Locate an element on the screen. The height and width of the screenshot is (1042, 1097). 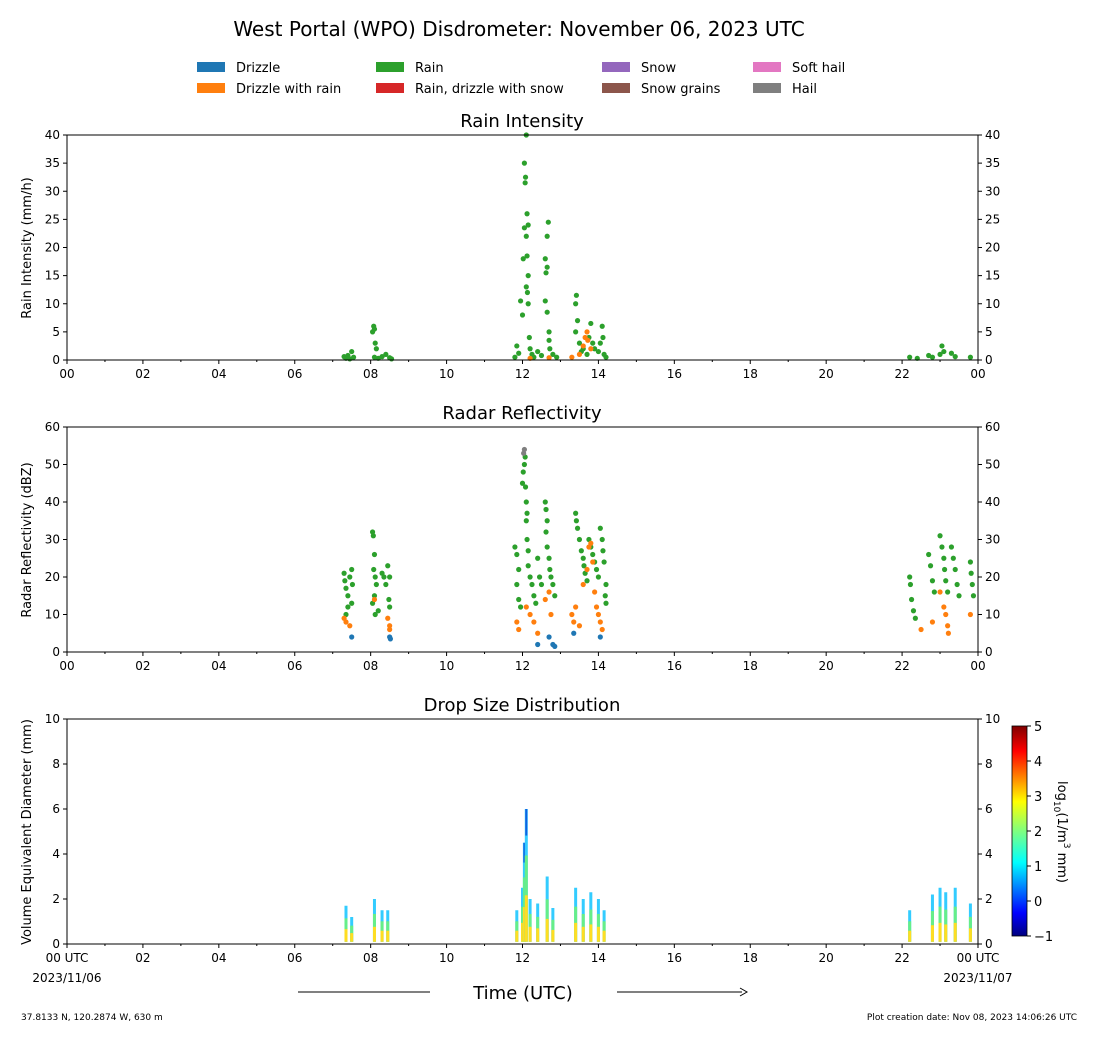
colorbar-tick-label: 0 is located at coordinates (1038, 902).